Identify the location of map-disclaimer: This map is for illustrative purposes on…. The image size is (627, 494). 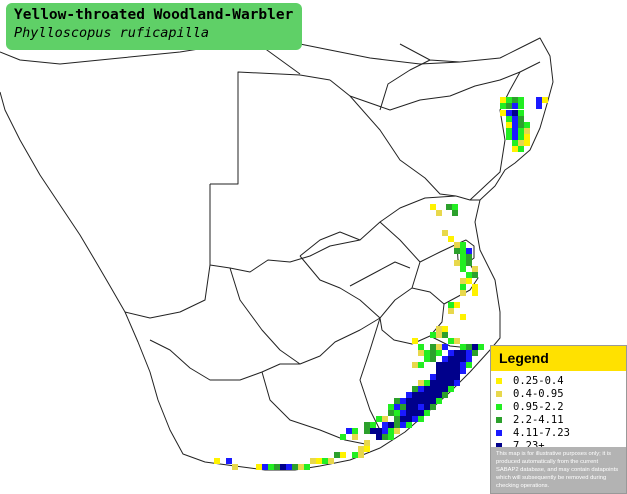
(558, 470).